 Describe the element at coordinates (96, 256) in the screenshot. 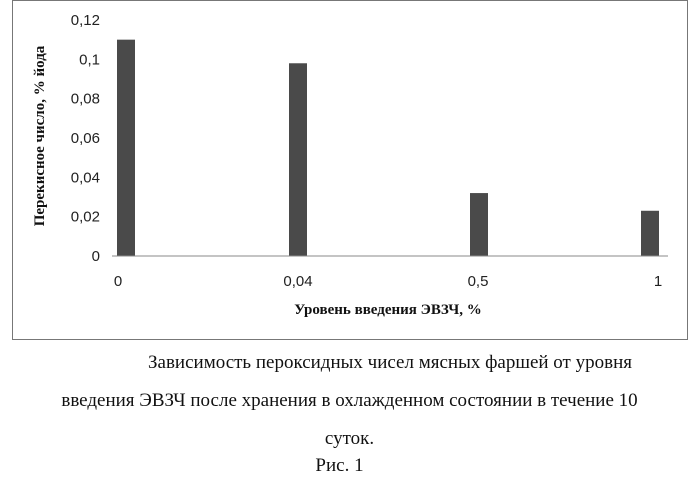

I see `y-tick-label: 0` at that location.